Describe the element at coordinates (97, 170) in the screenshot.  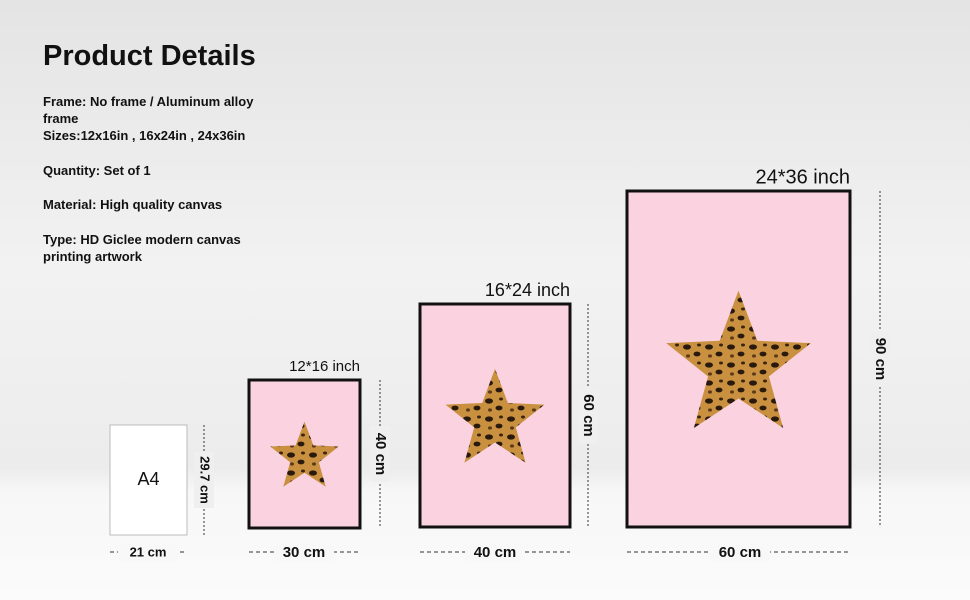
I see `detail: Quantity: Set of 1` at that location.